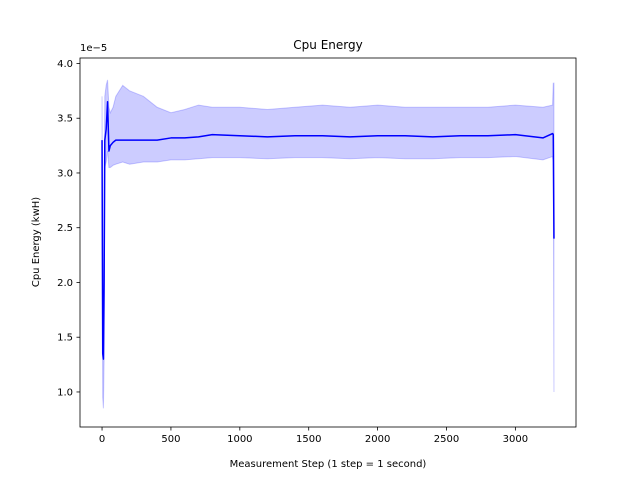 Image resolution: width=640 pixels, height=480 pixels. Describe the element at coordinates (65, 173) in the screenshot. I see `y-tick-label: 3.0` at that location.